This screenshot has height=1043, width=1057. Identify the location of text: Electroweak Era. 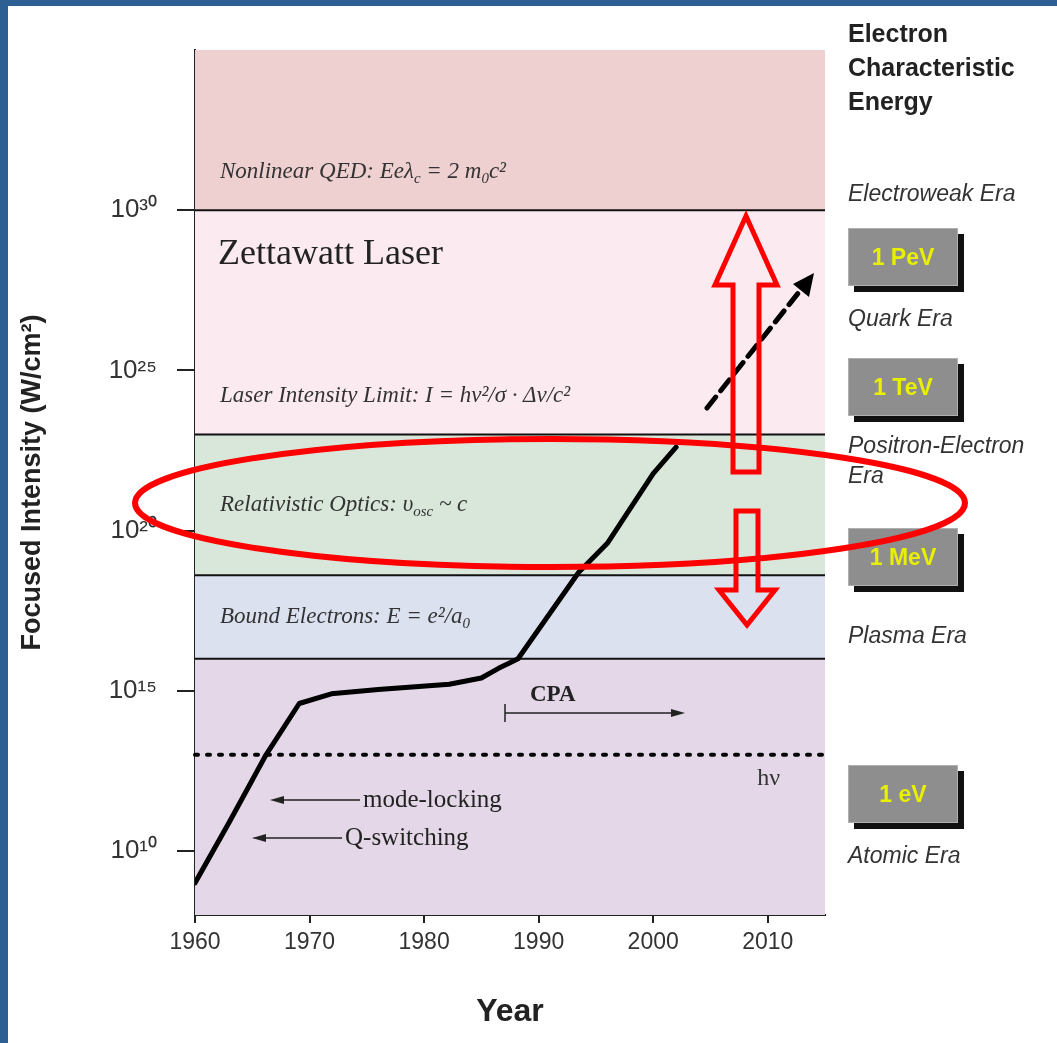
(932, 193).